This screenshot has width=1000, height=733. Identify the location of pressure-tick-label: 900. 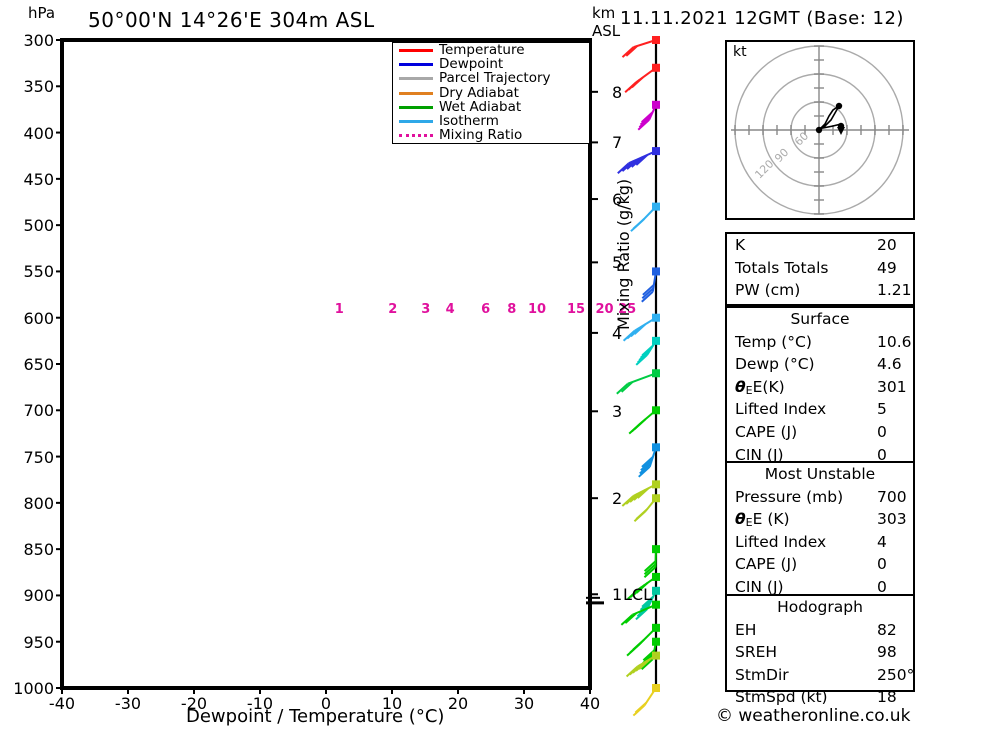
(38, 596).